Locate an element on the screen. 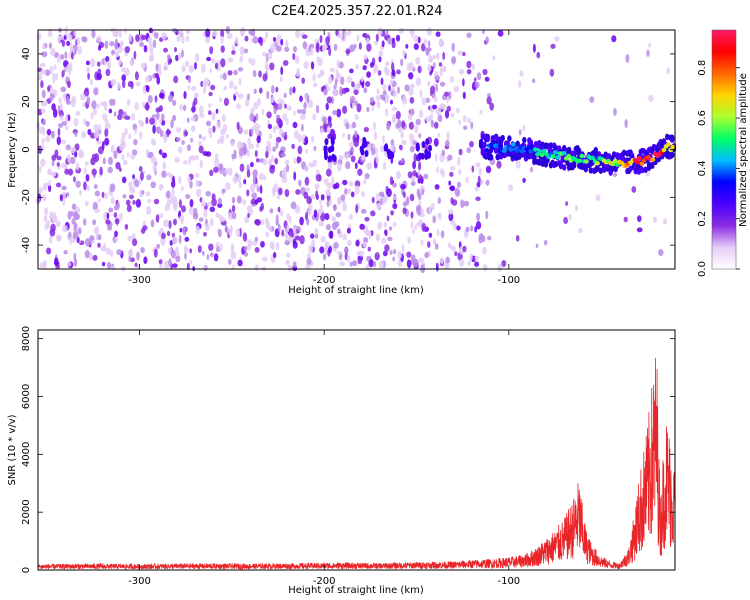 The image size is (750, 600). colorbar-tick-label: 0.4 is located at coordinates (702, 168).